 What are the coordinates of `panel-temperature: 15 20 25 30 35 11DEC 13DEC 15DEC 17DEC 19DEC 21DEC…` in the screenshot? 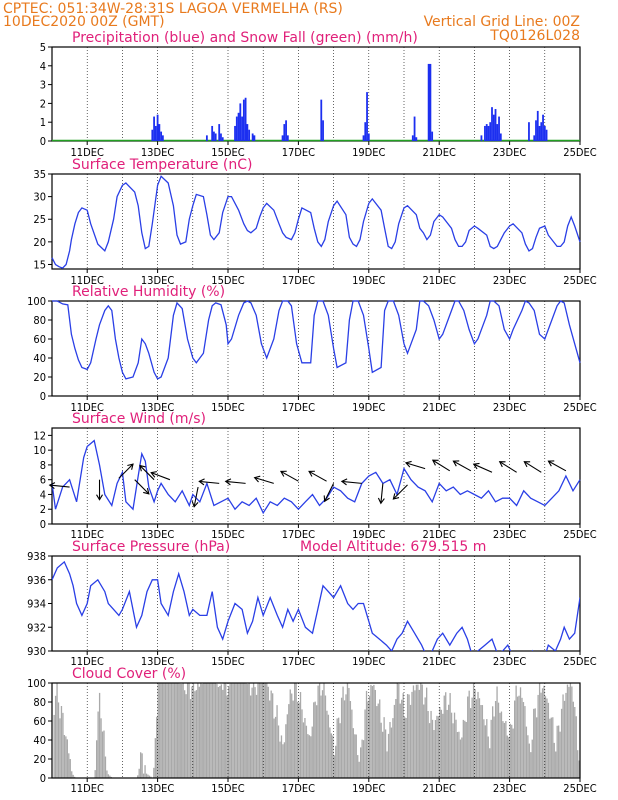 It's located at (314, 222).